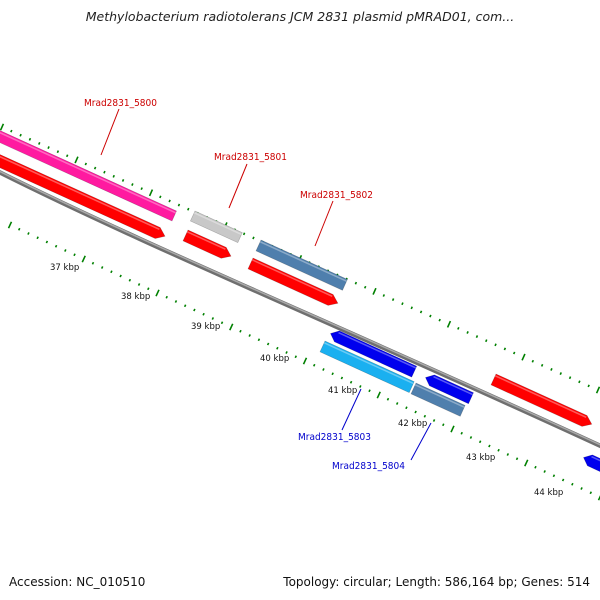 The width and height of the screenshot is (600, 600). Describe the element at coordinates (120, 103) in the screenshot. I see `gene-label-mrad2831-5800: Mrad2831_5800` at that location.